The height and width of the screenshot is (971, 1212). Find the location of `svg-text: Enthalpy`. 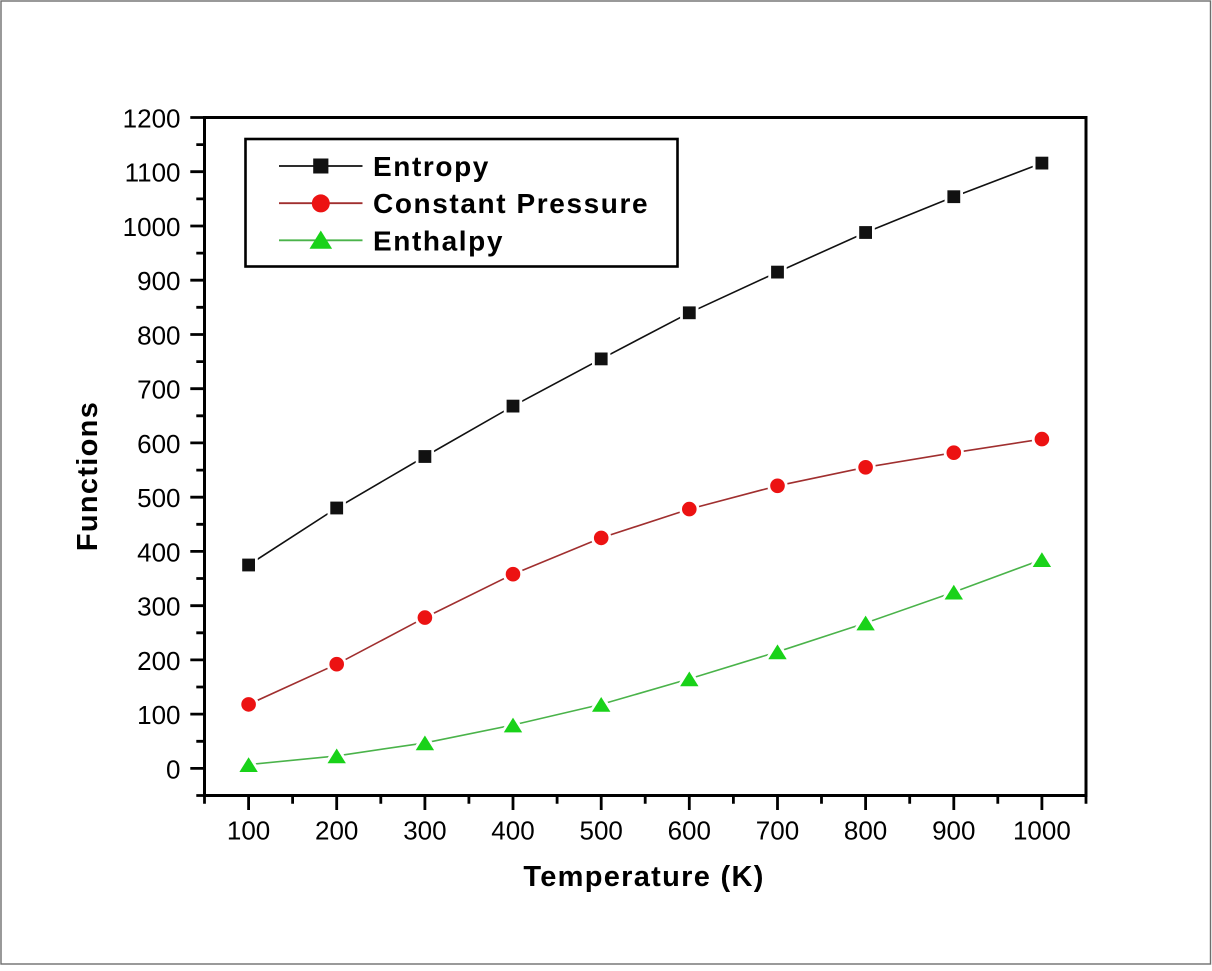

svg-text: Enthalpy is located at coordinates (438, 240).